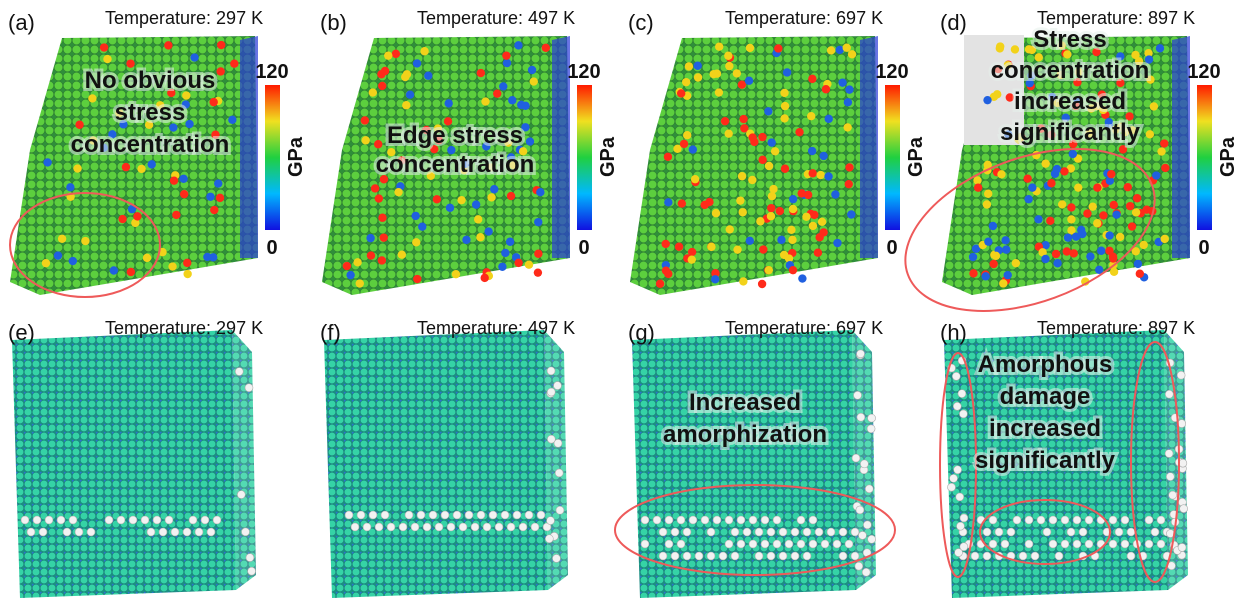 The height and width of the screenshot is (603, 1246). I want to click on cube-front, so click(436, 464).